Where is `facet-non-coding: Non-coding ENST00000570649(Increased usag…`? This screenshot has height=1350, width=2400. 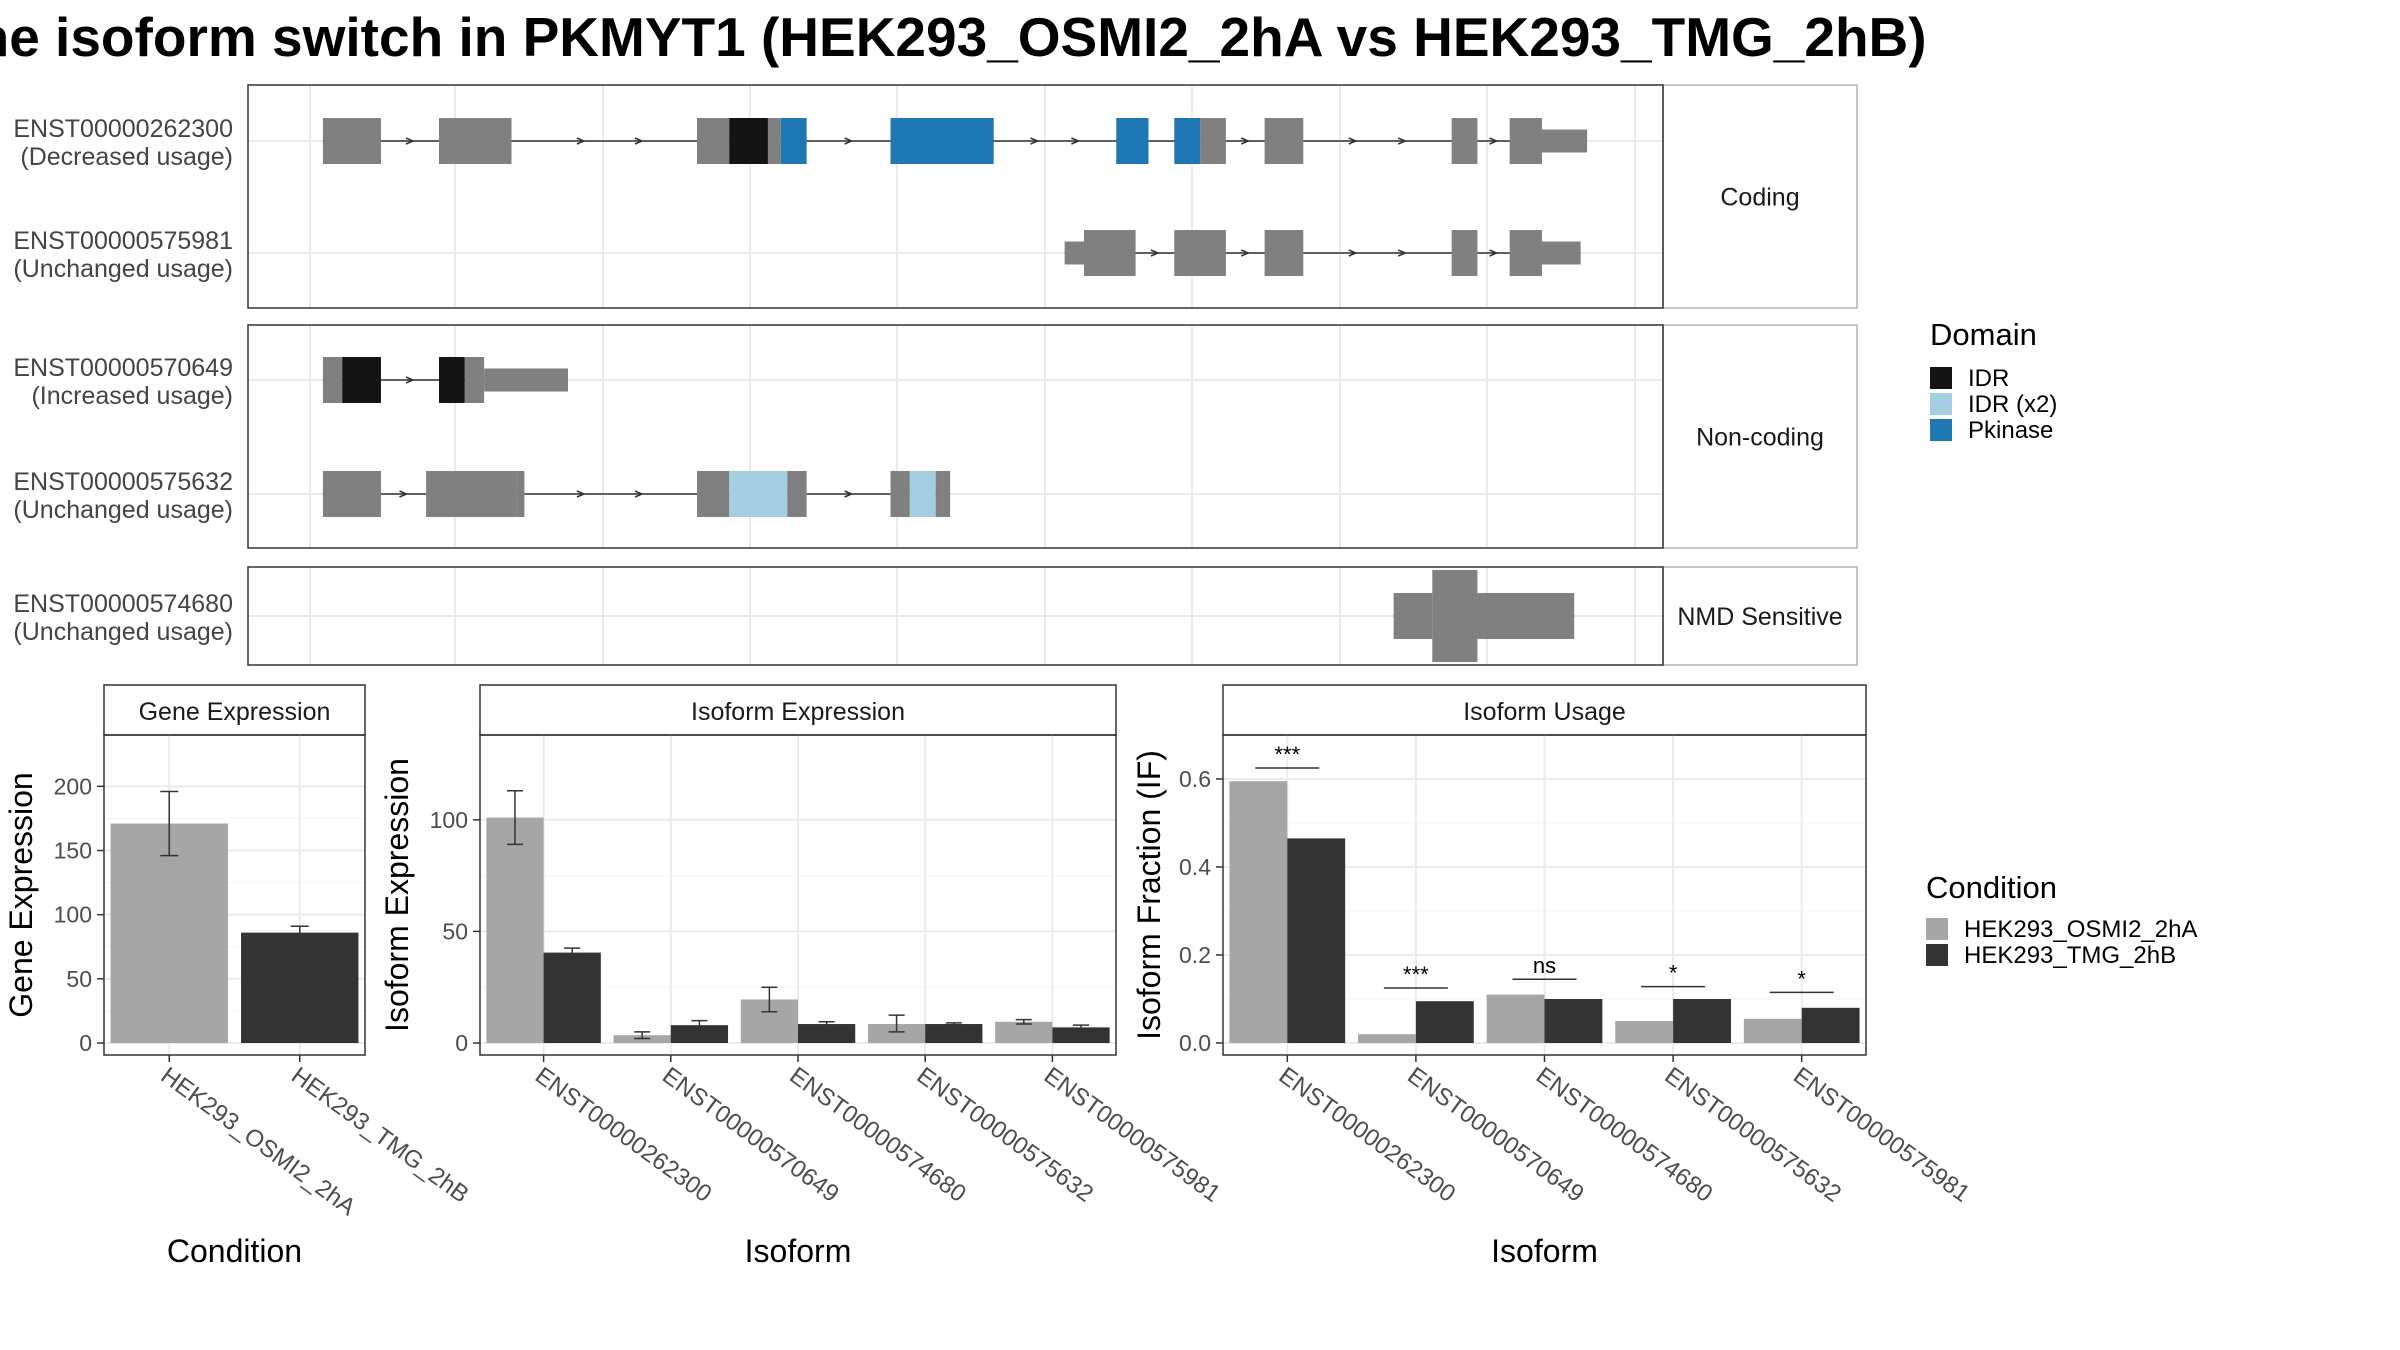 facet-non-coding: Non-coding ENST00000570649(Increased usag… is located at coordinates (935, 436).